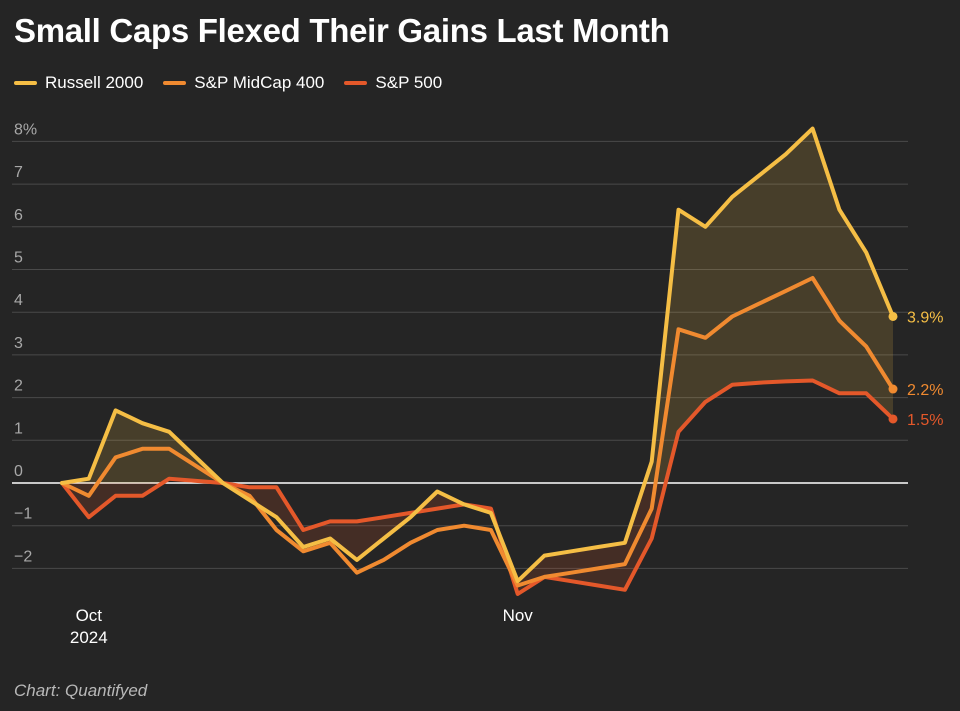 Image resolution: width=960 pixels, height=711 pixels. I want to click on spread-area-negative, so click(364, 538).